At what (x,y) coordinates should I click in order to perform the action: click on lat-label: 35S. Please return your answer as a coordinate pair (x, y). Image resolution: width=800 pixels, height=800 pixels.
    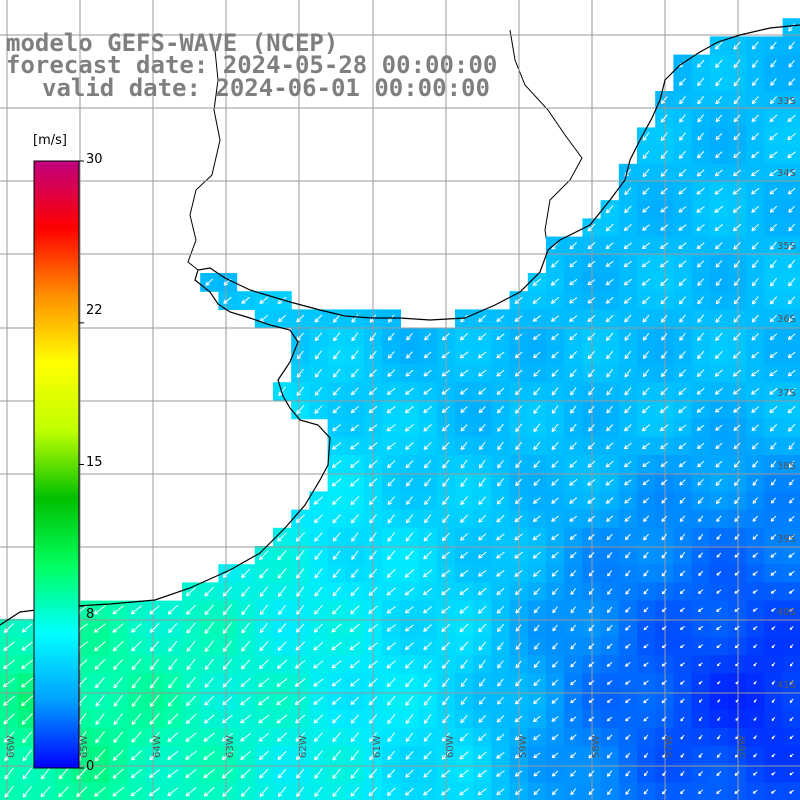
    Looking at the image, I should click on (786, 246).